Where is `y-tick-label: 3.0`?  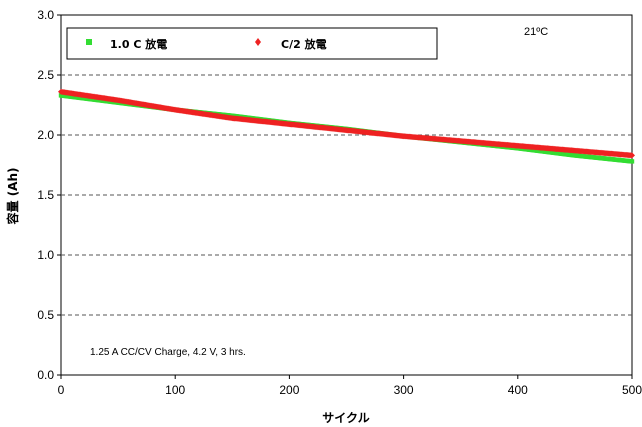 y-tick-label: 3.0 is located at coordinates (45, 15).